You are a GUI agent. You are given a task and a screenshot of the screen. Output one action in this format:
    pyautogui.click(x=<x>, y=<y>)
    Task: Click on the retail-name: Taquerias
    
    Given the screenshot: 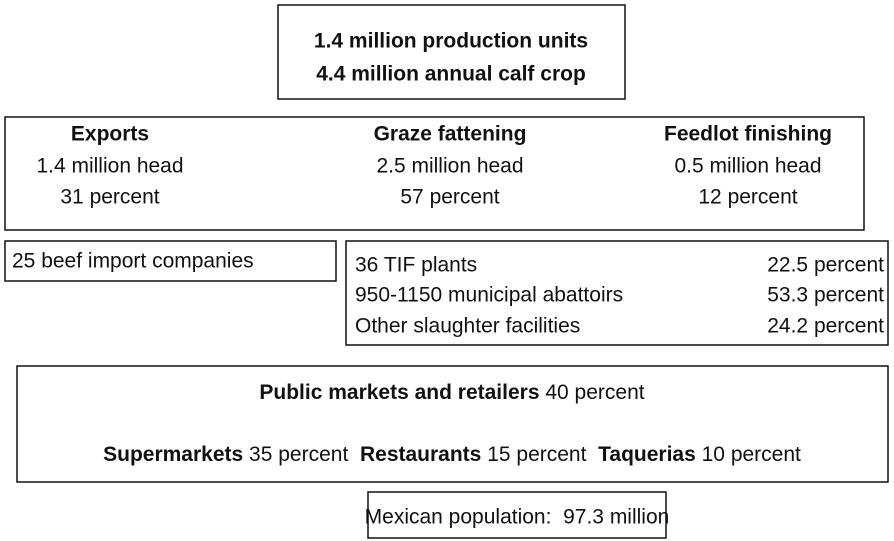 What is the action you would take?
    pyautogui.click(x=647, y=454)
    